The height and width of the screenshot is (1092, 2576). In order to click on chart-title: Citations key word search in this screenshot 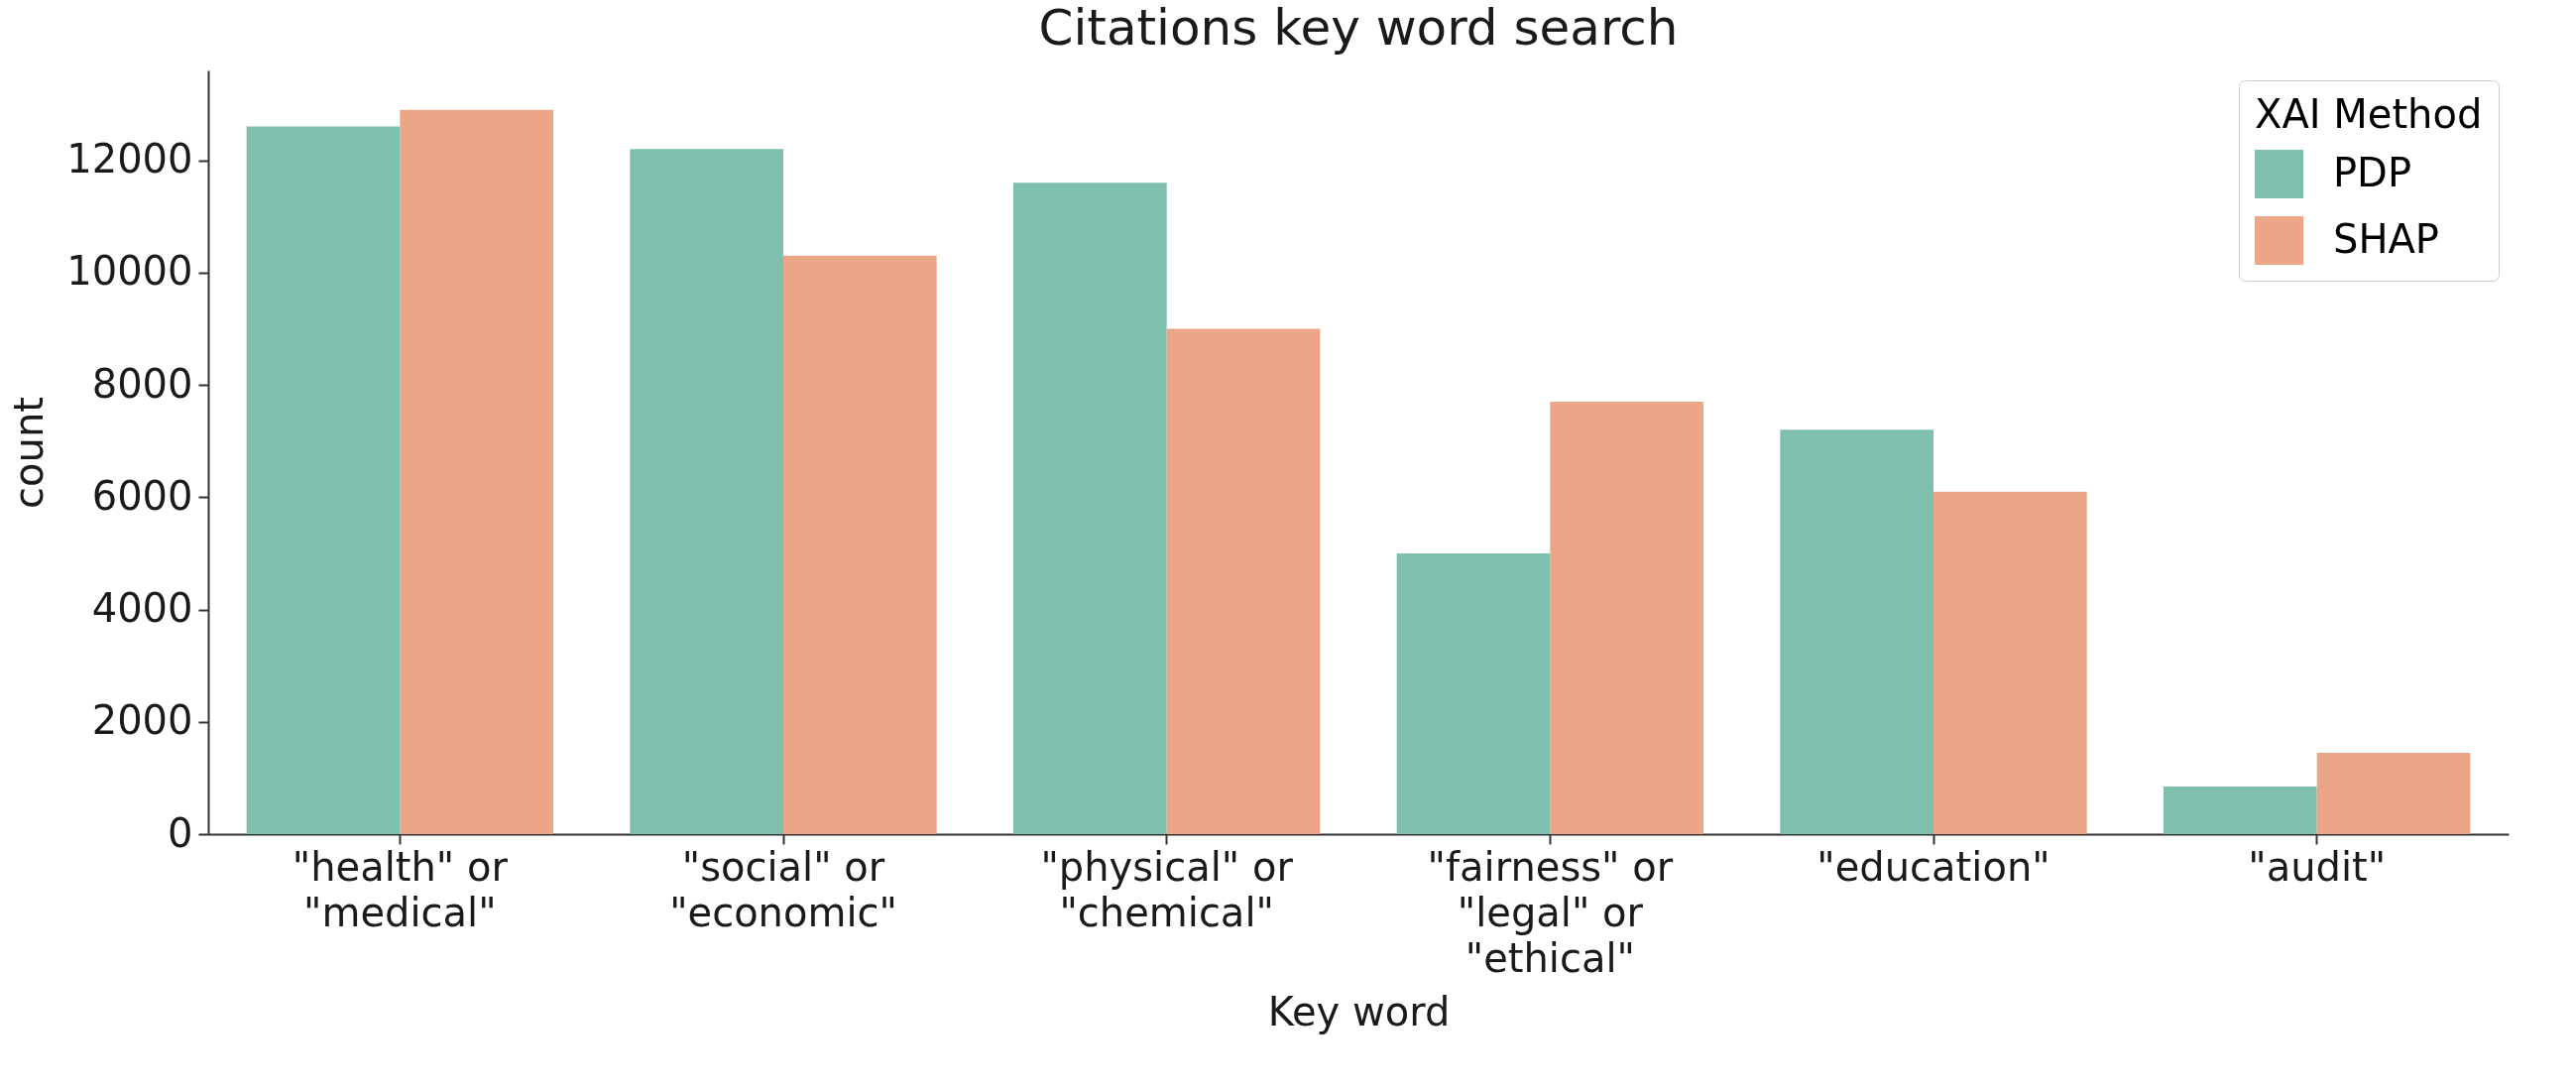, I will do `click(1359, 28)`.